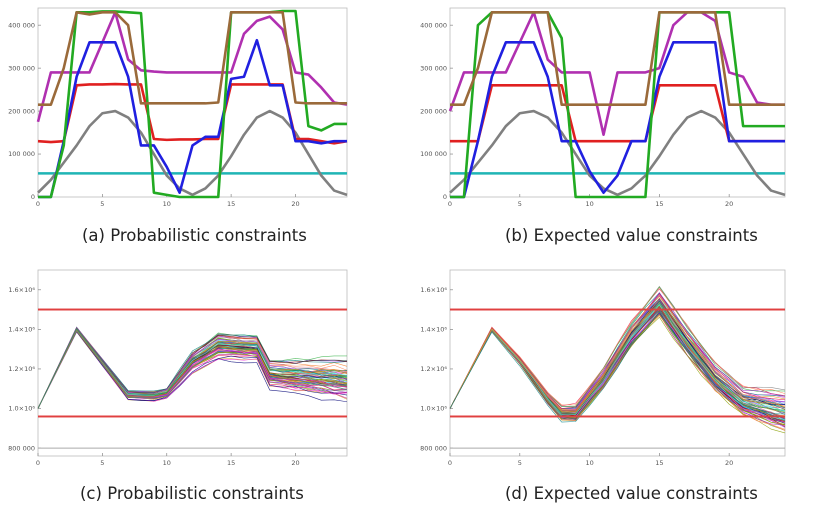 The image size is (819, 508). I want to click on plot-frame, so click(192, 363).